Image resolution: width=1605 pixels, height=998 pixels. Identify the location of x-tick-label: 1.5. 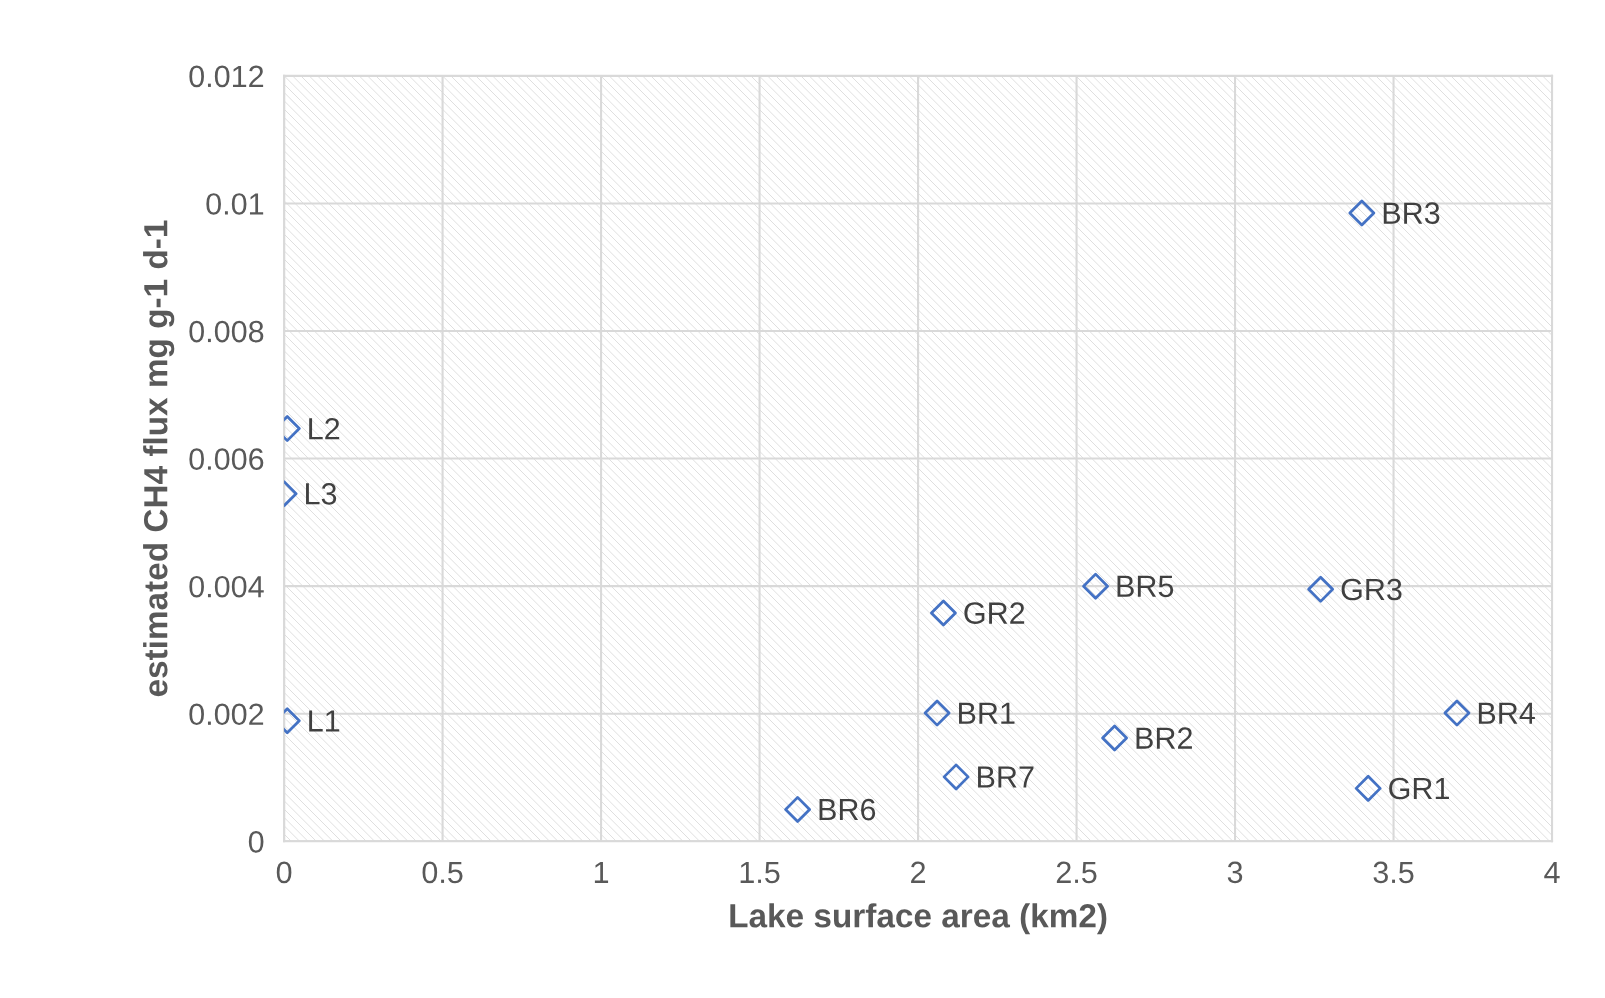
(760, 872).